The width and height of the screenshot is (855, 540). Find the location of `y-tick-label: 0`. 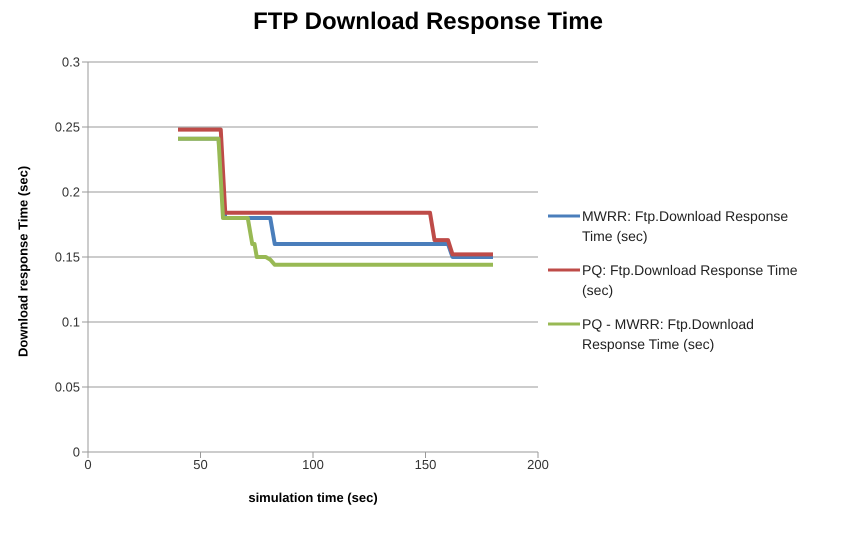

y-tick-label: 0 is located at coordinates (76, 452).